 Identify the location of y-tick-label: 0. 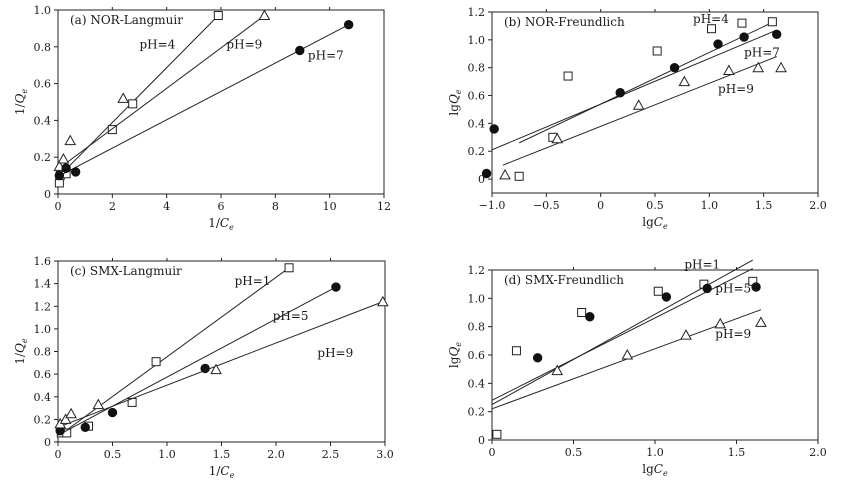
(481, 179).